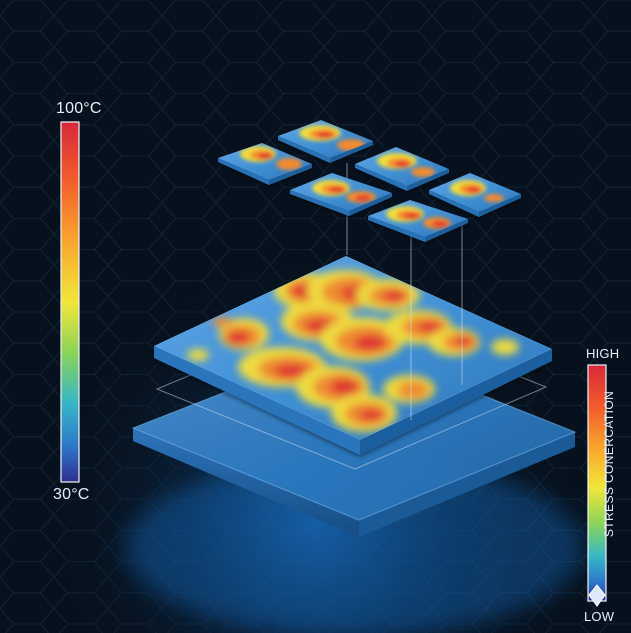  I want to click on temperature-scale-bar, so click(70, 302).